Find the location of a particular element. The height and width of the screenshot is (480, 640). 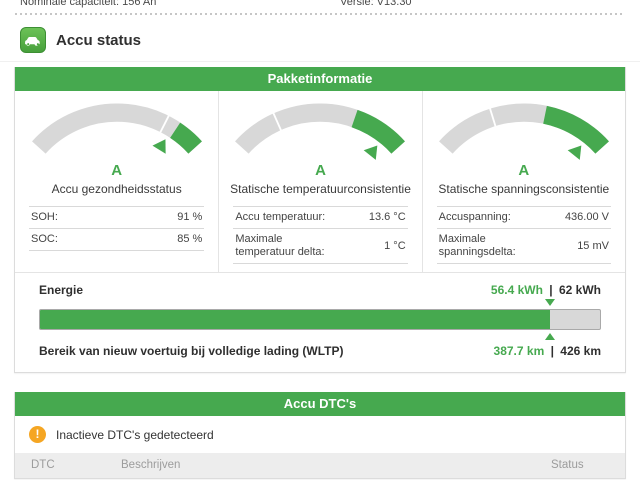

table-row: SOH: 91 % is located at coordinates (117, 217).